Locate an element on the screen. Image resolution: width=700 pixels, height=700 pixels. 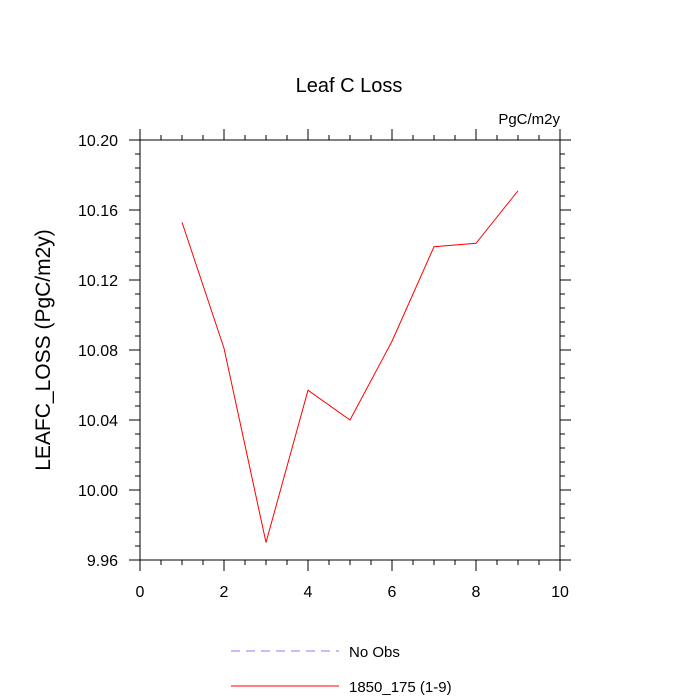
y-tick-label: 10.04 is located at coordinates (98, 421).